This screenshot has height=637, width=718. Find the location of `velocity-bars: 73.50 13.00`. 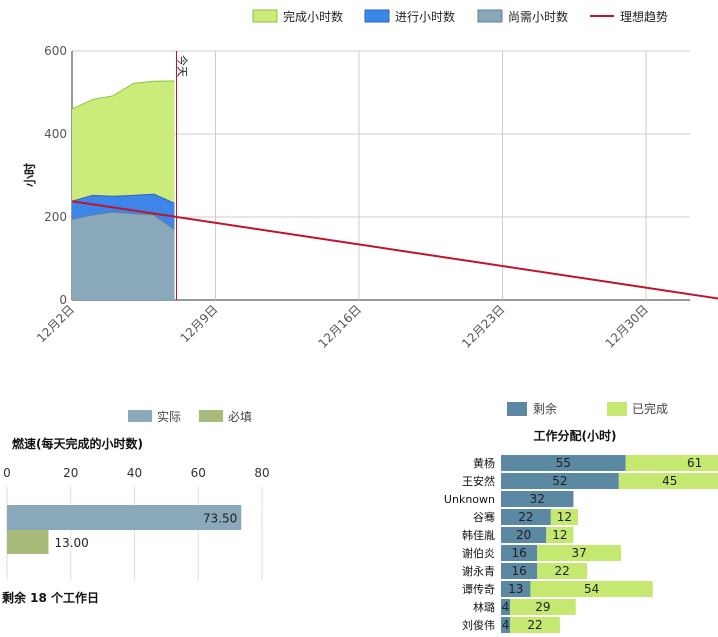

velocity-bars: 73.50 13.00 is located at coordinates (124, 529).